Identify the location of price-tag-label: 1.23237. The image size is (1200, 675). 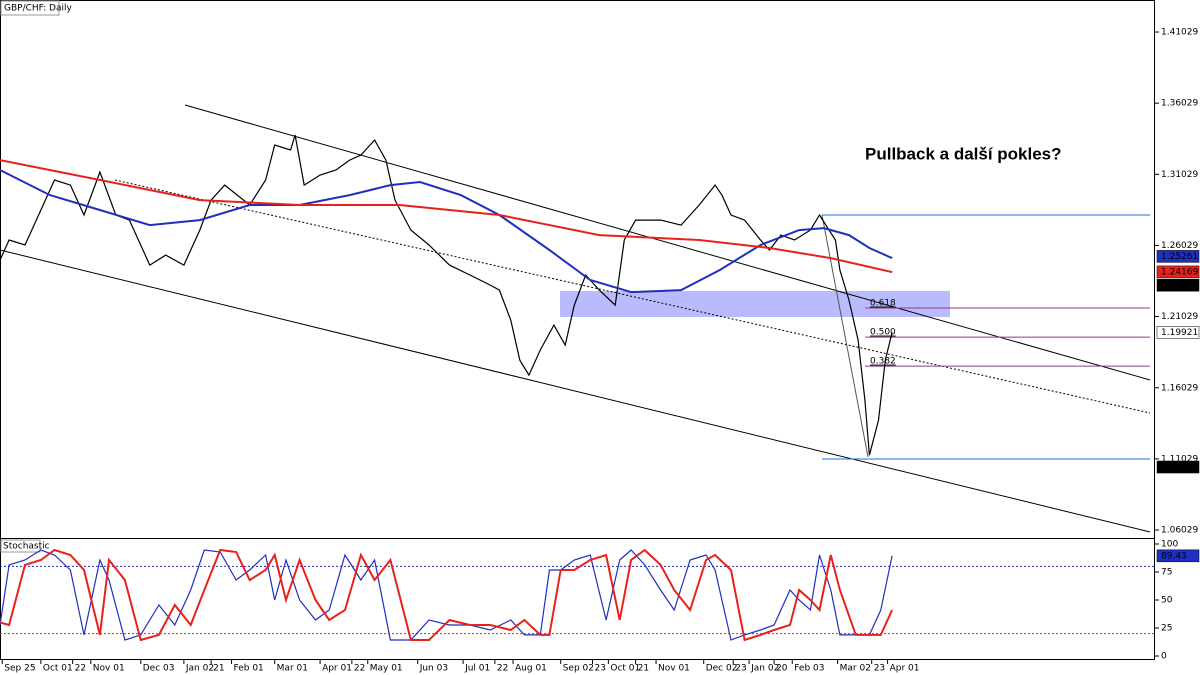
(1179, 286).